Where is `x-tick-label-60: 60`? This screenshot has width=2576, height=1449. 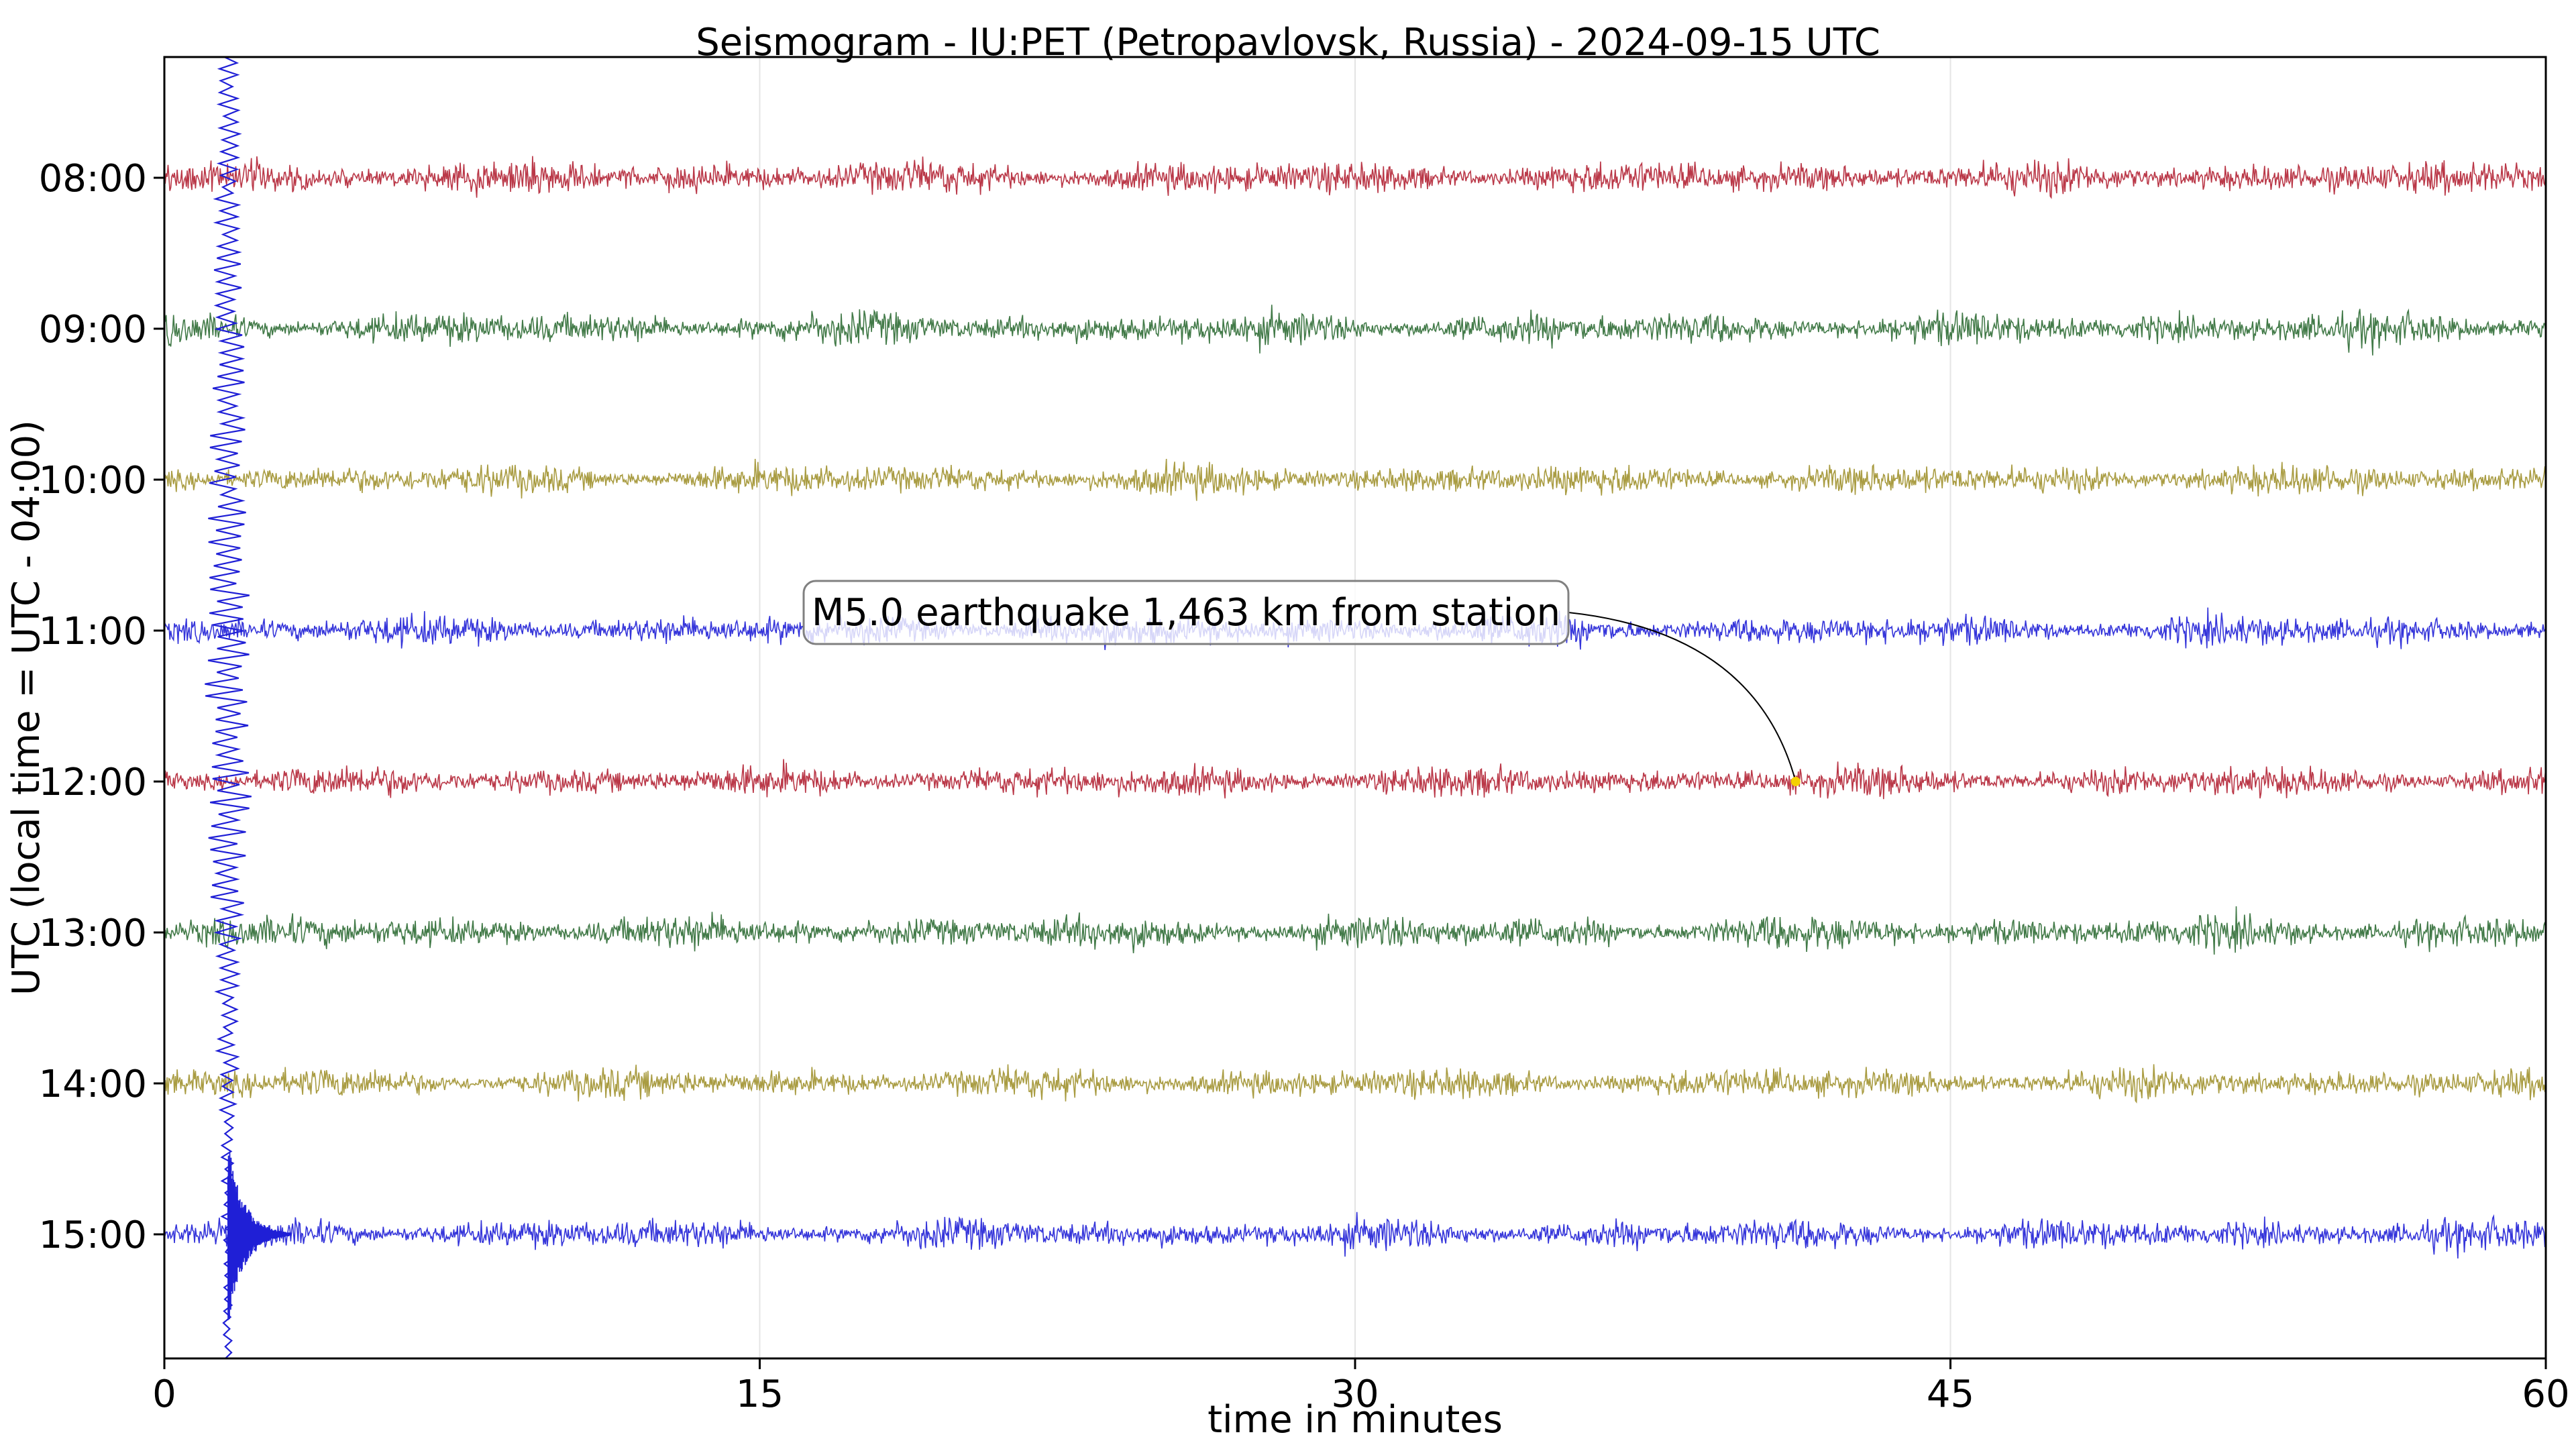 x-tick-label-60: 60 is located at coordinates (2545, 1394).